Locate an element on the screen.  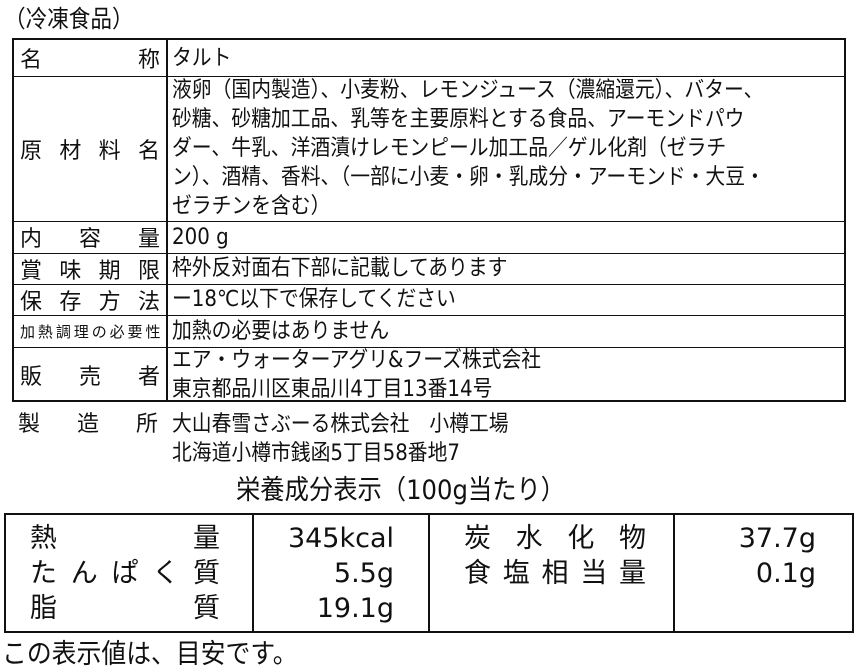
nutrient-name: 熱量 is located at coordinates (125, 538).